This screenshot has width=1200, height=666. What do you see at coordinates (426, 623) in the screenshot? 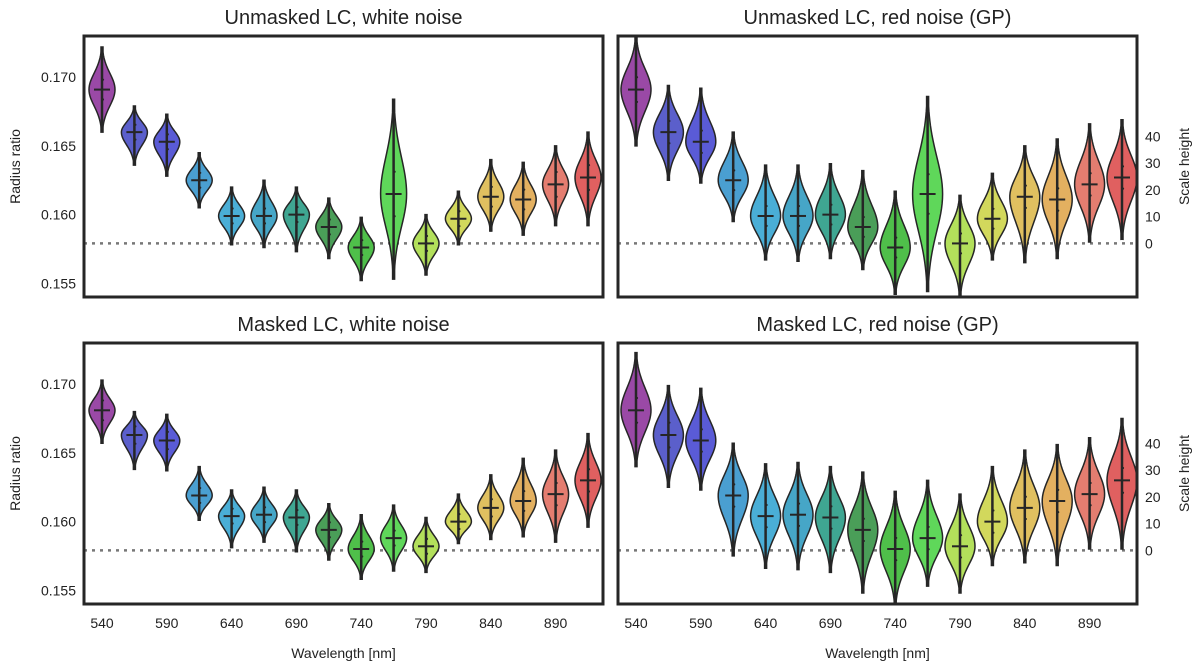
I see `x-tick-label: 790` at bounding box center [426, 623].